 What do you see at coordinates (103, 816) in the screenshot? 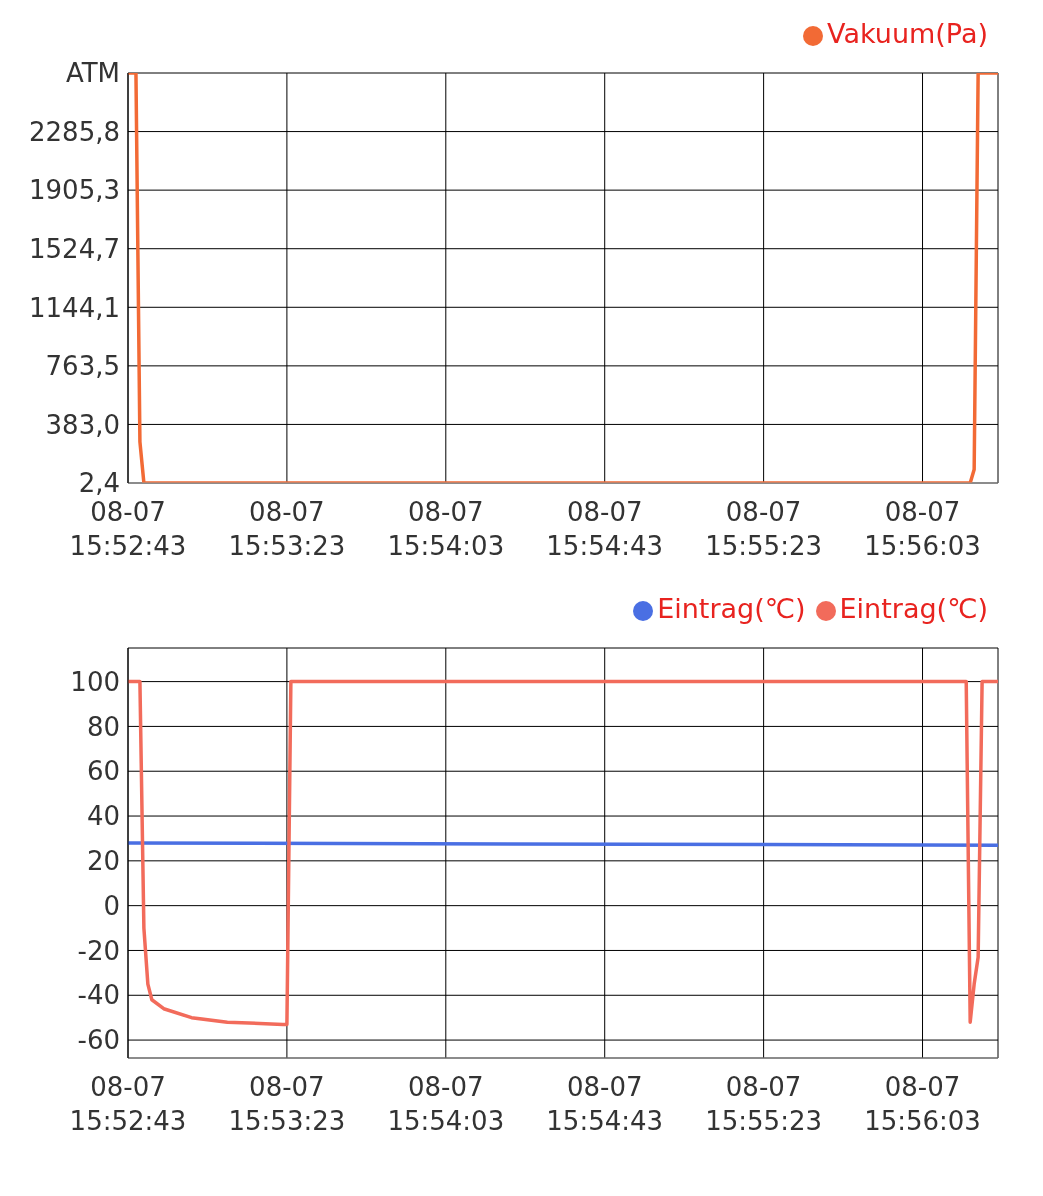
I see `y-tick-label: 40` at bounding box center [103, 816].